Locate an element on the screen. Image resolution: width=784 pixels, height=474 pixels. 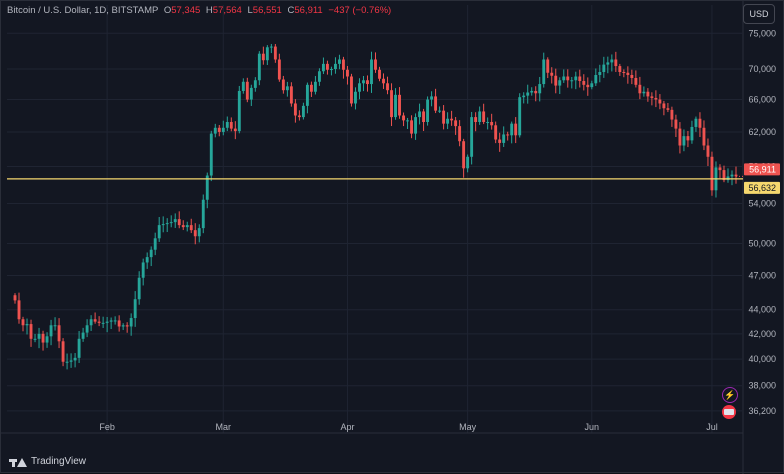
tradingview-logo: TradingView is located at coordinates (47, 461).